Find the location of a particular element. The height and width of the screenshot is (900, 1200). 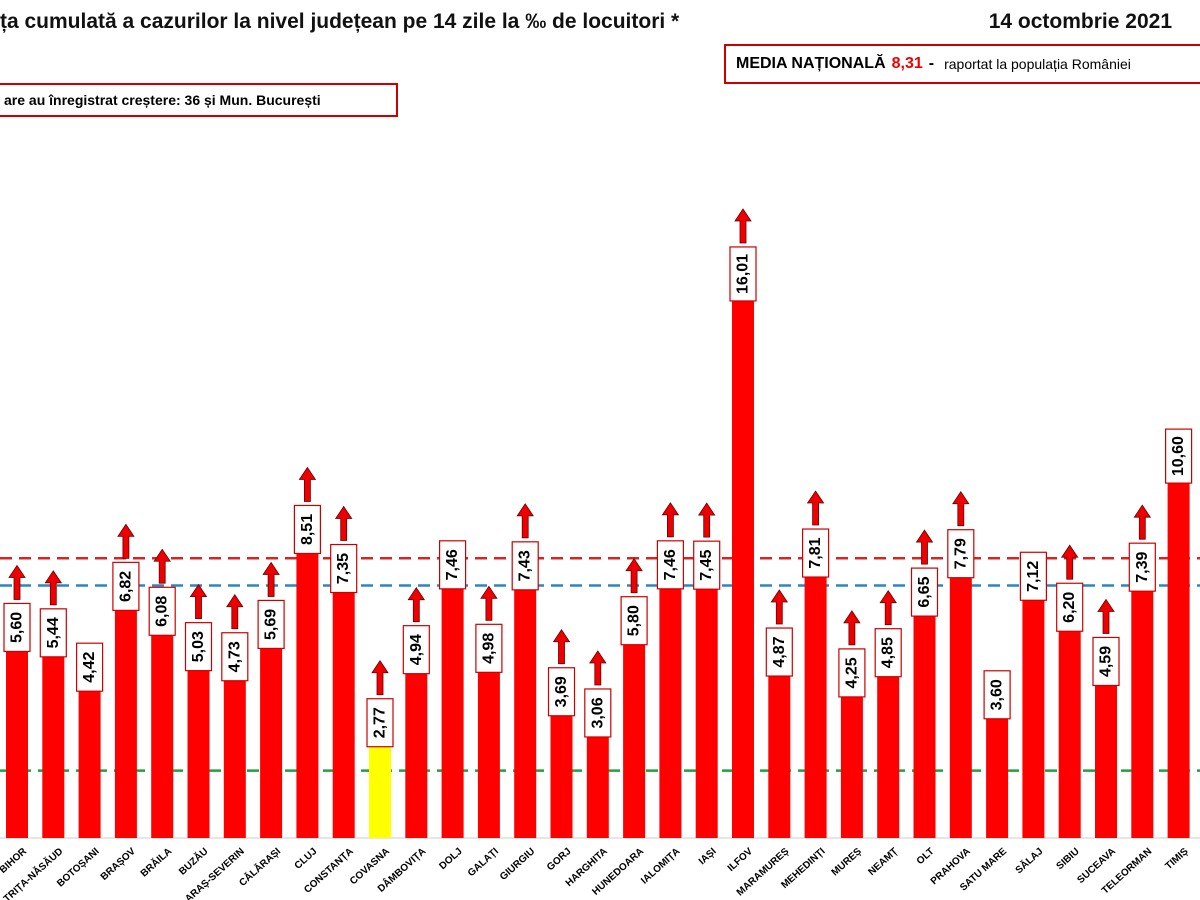

value-label-6: 4,73 is located at coordinates (234, 656).